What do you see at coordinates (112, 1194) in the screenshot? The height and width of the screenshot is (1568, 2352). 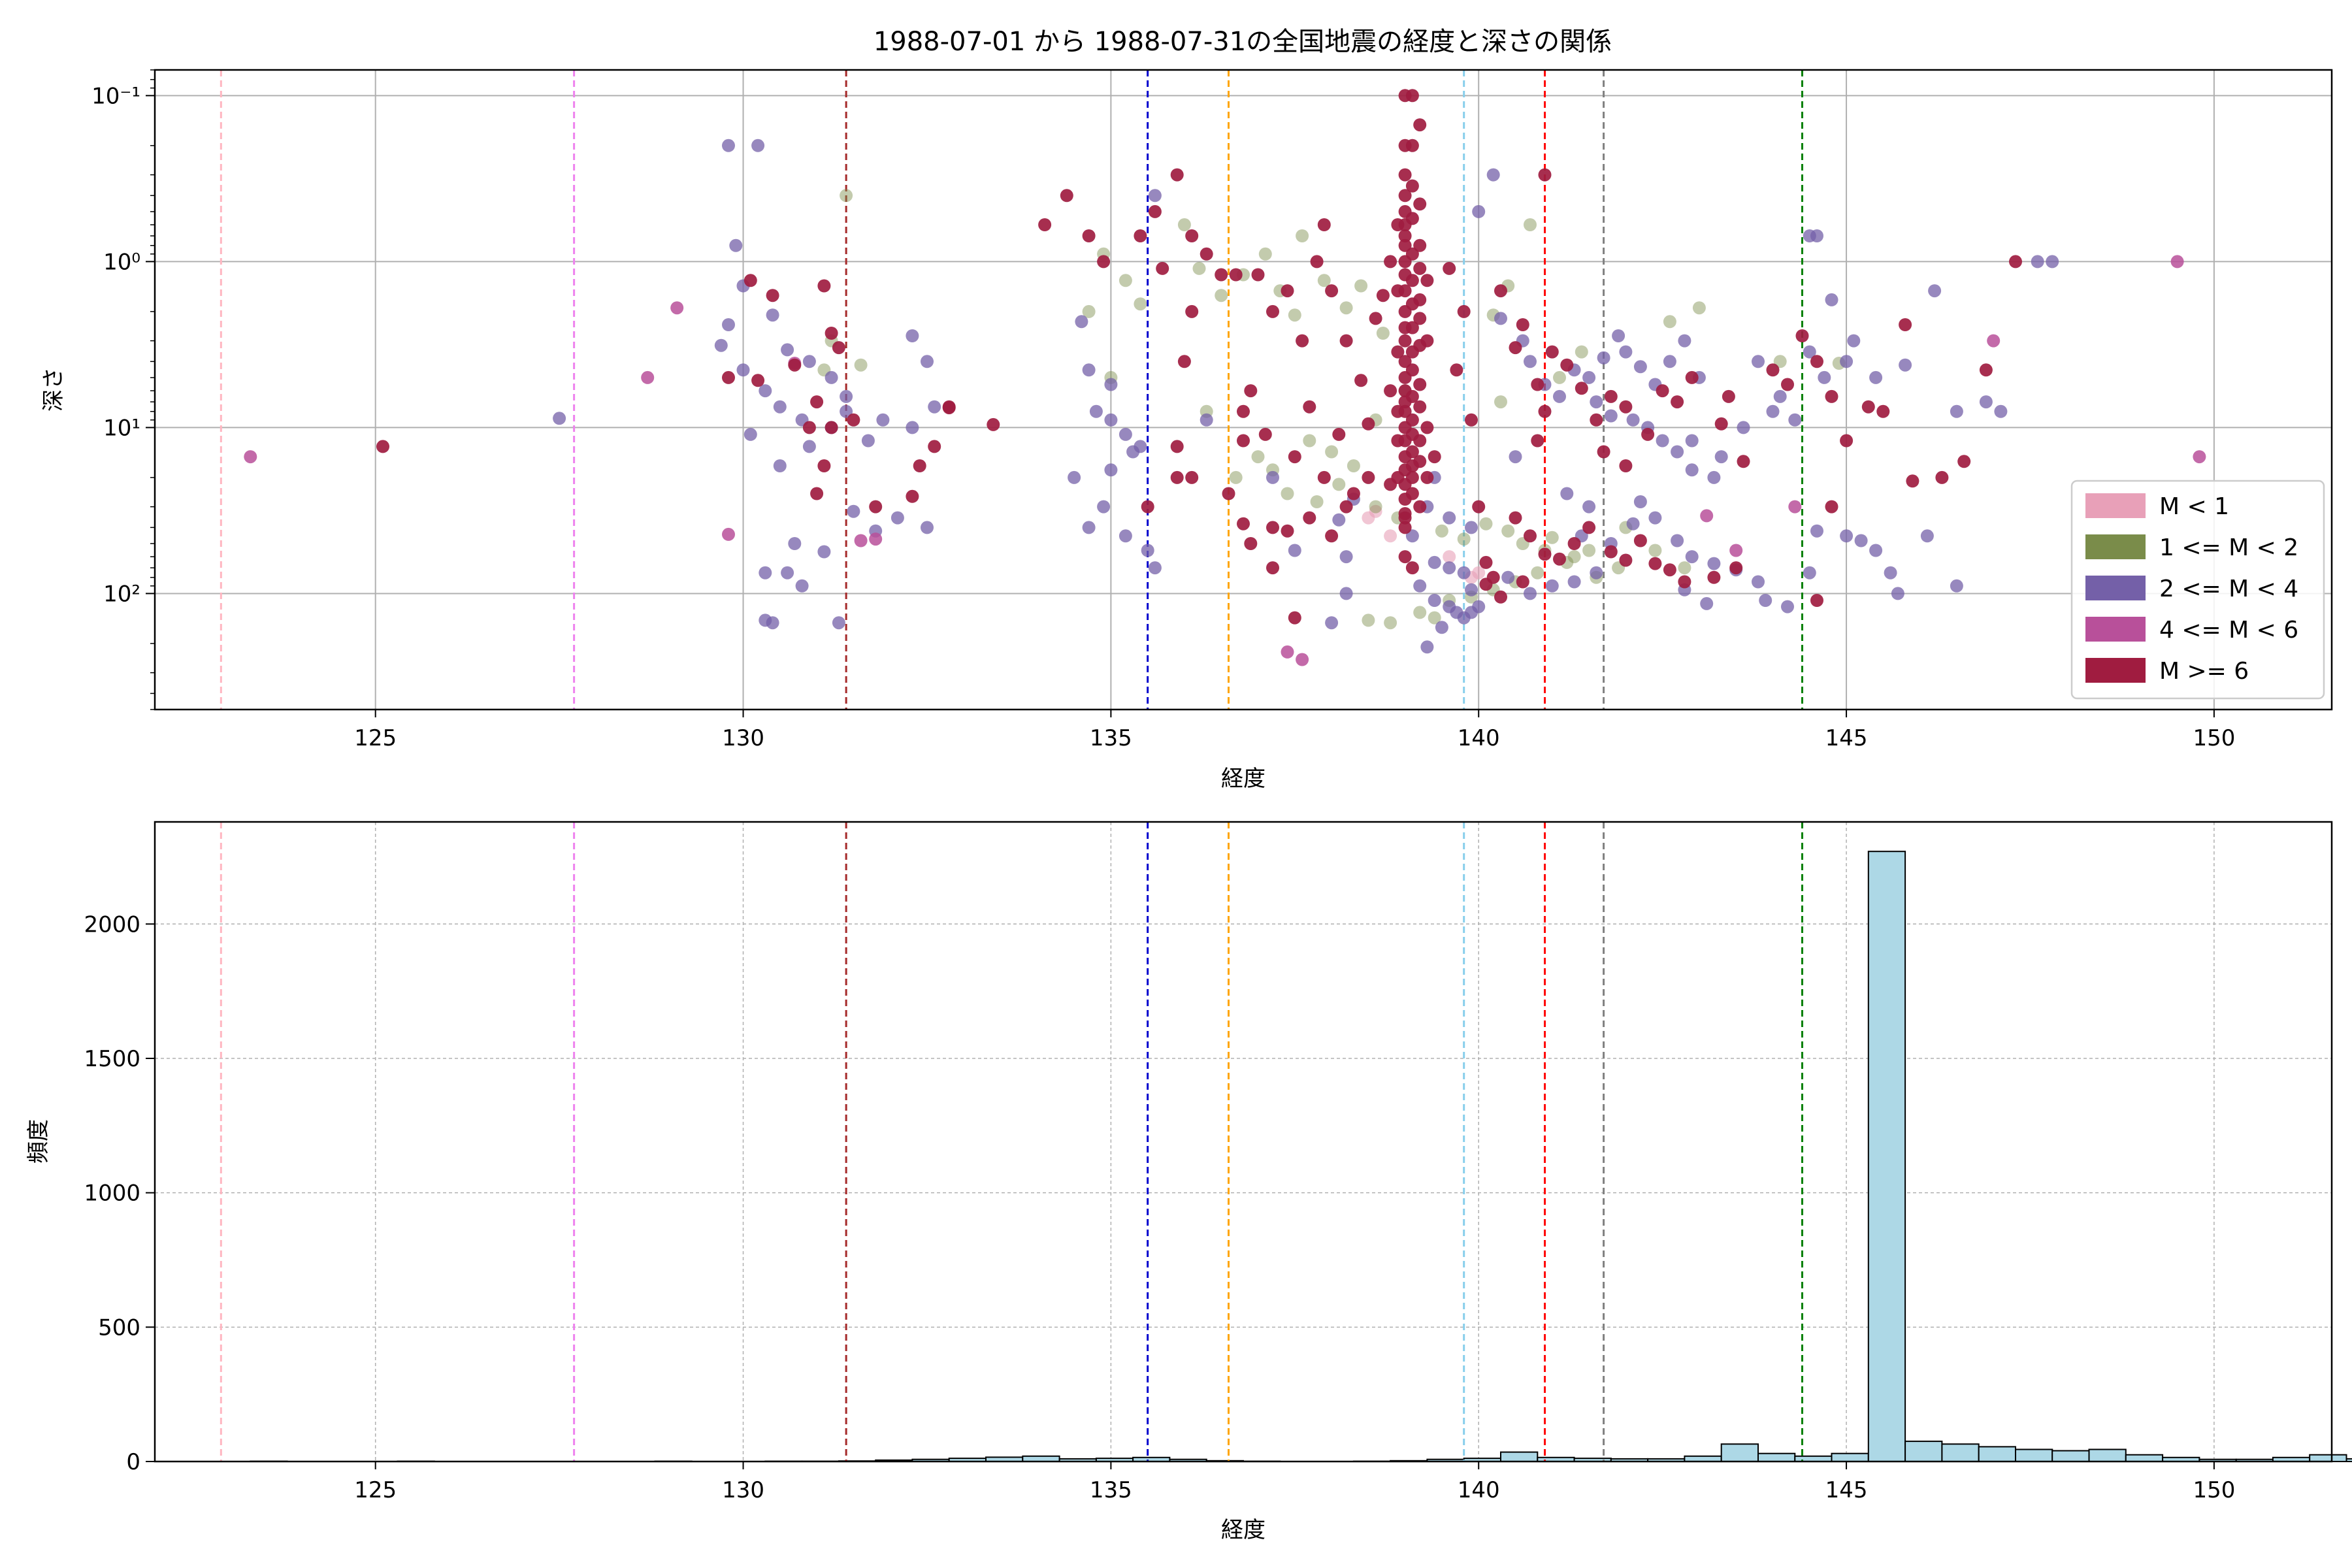 I see `histogram-y-tick-label: 1000` at bounding box center [112, 1194].